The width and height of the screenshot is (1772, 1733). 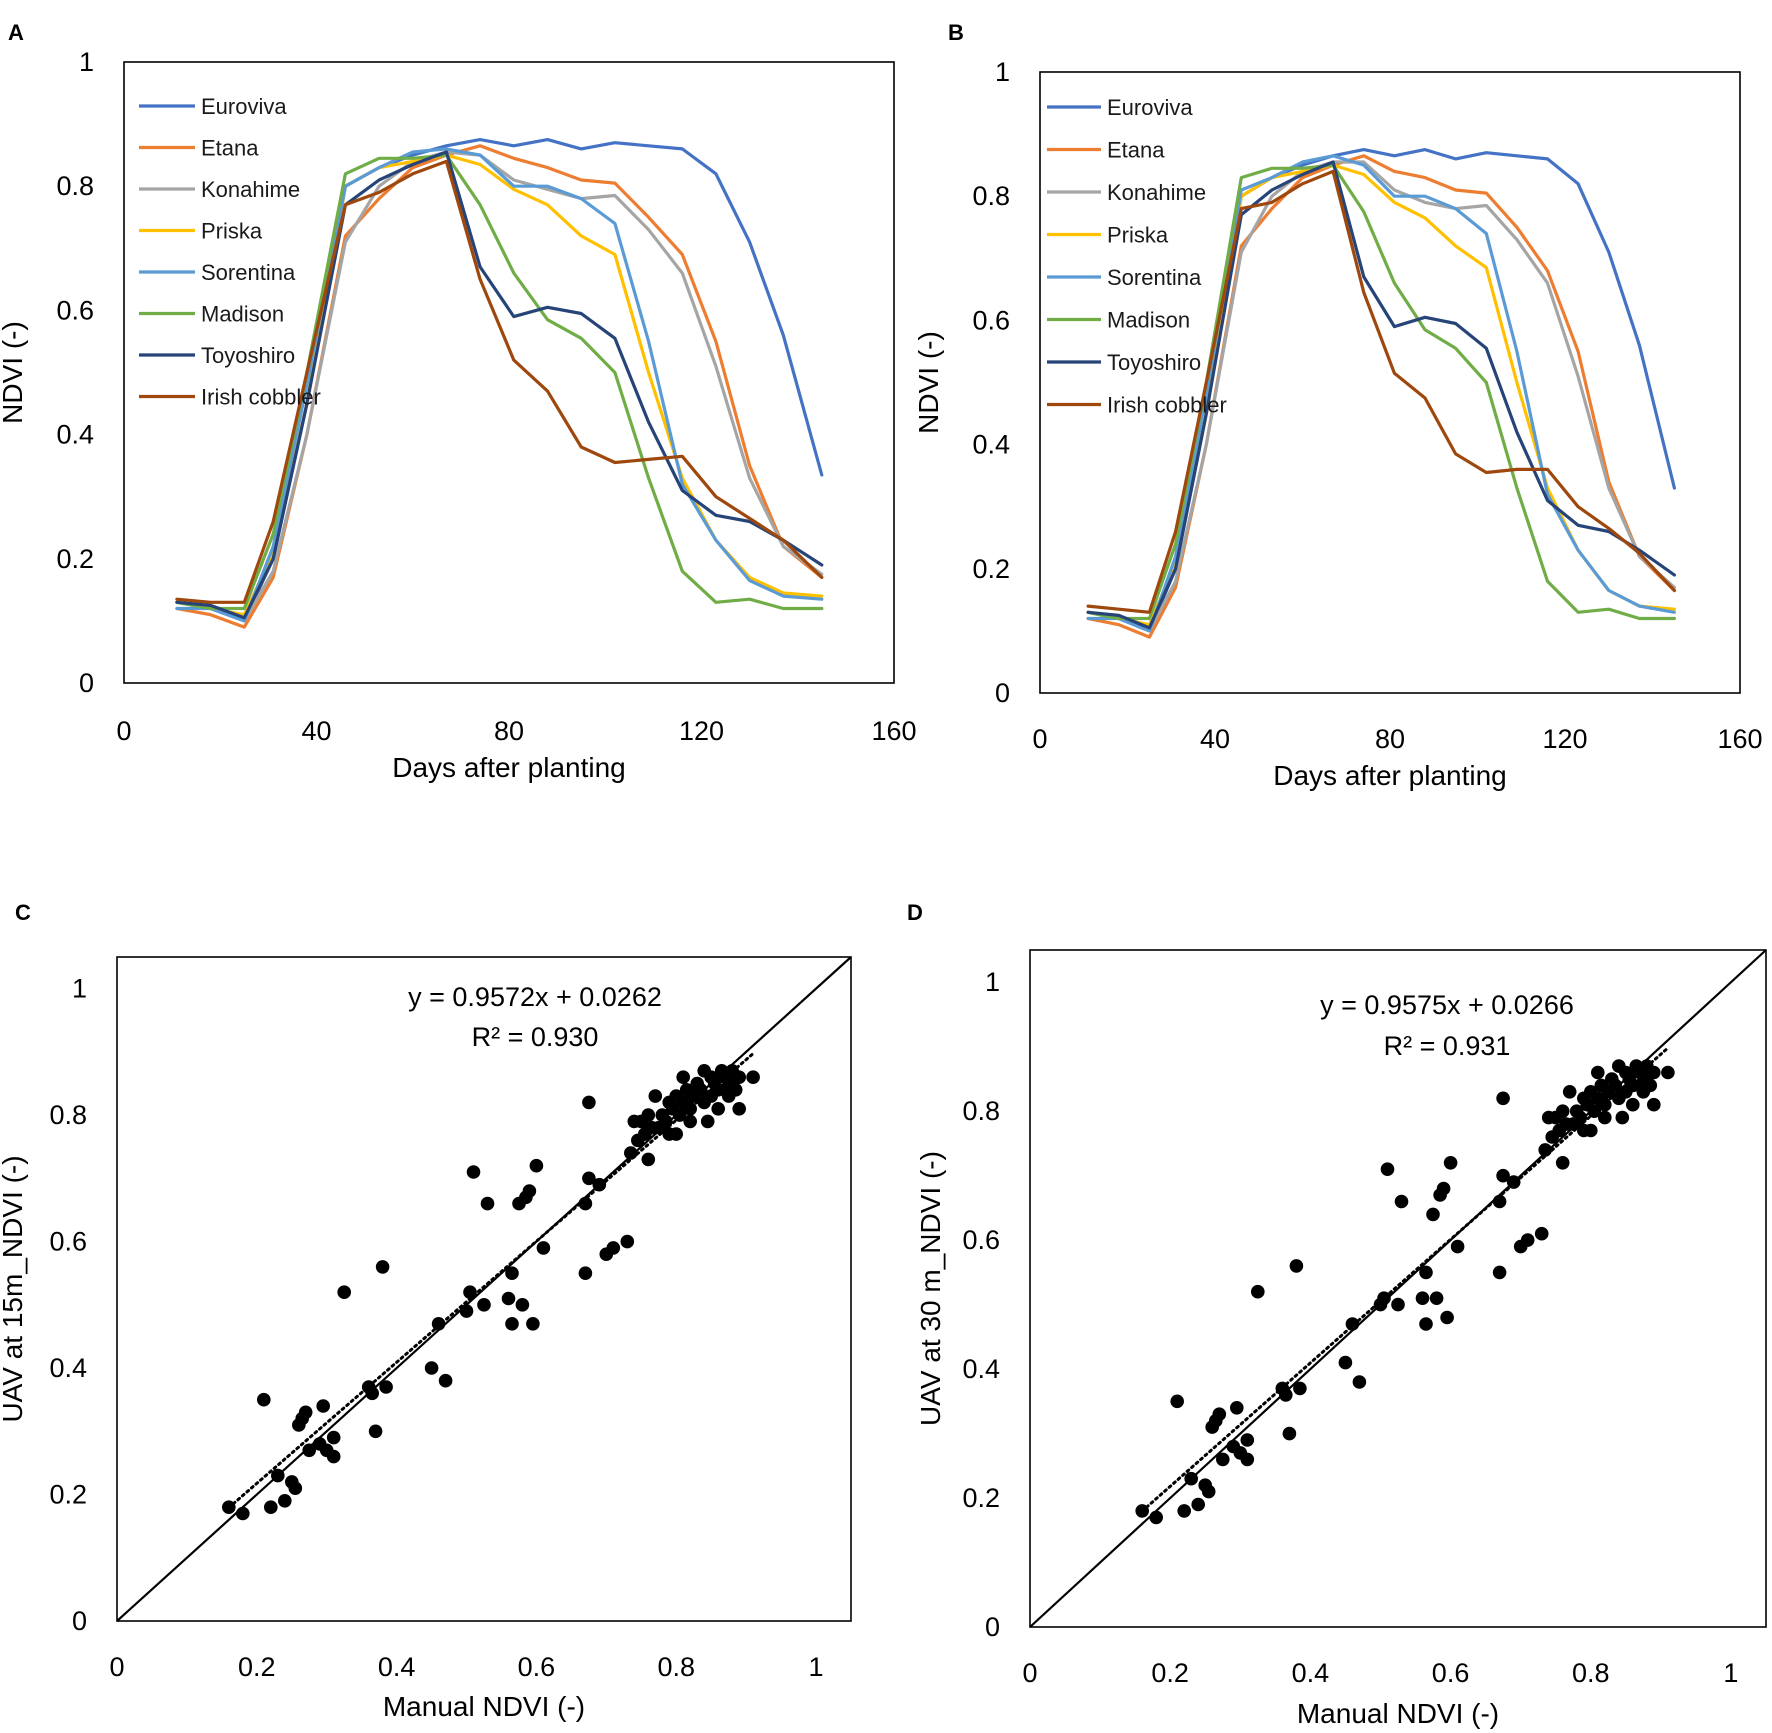 What do you see at coordinates (1447, 1046) in the screenshot?
I see `r-squared-label: R² = 0.931` at bounding box center [1447, 1046].